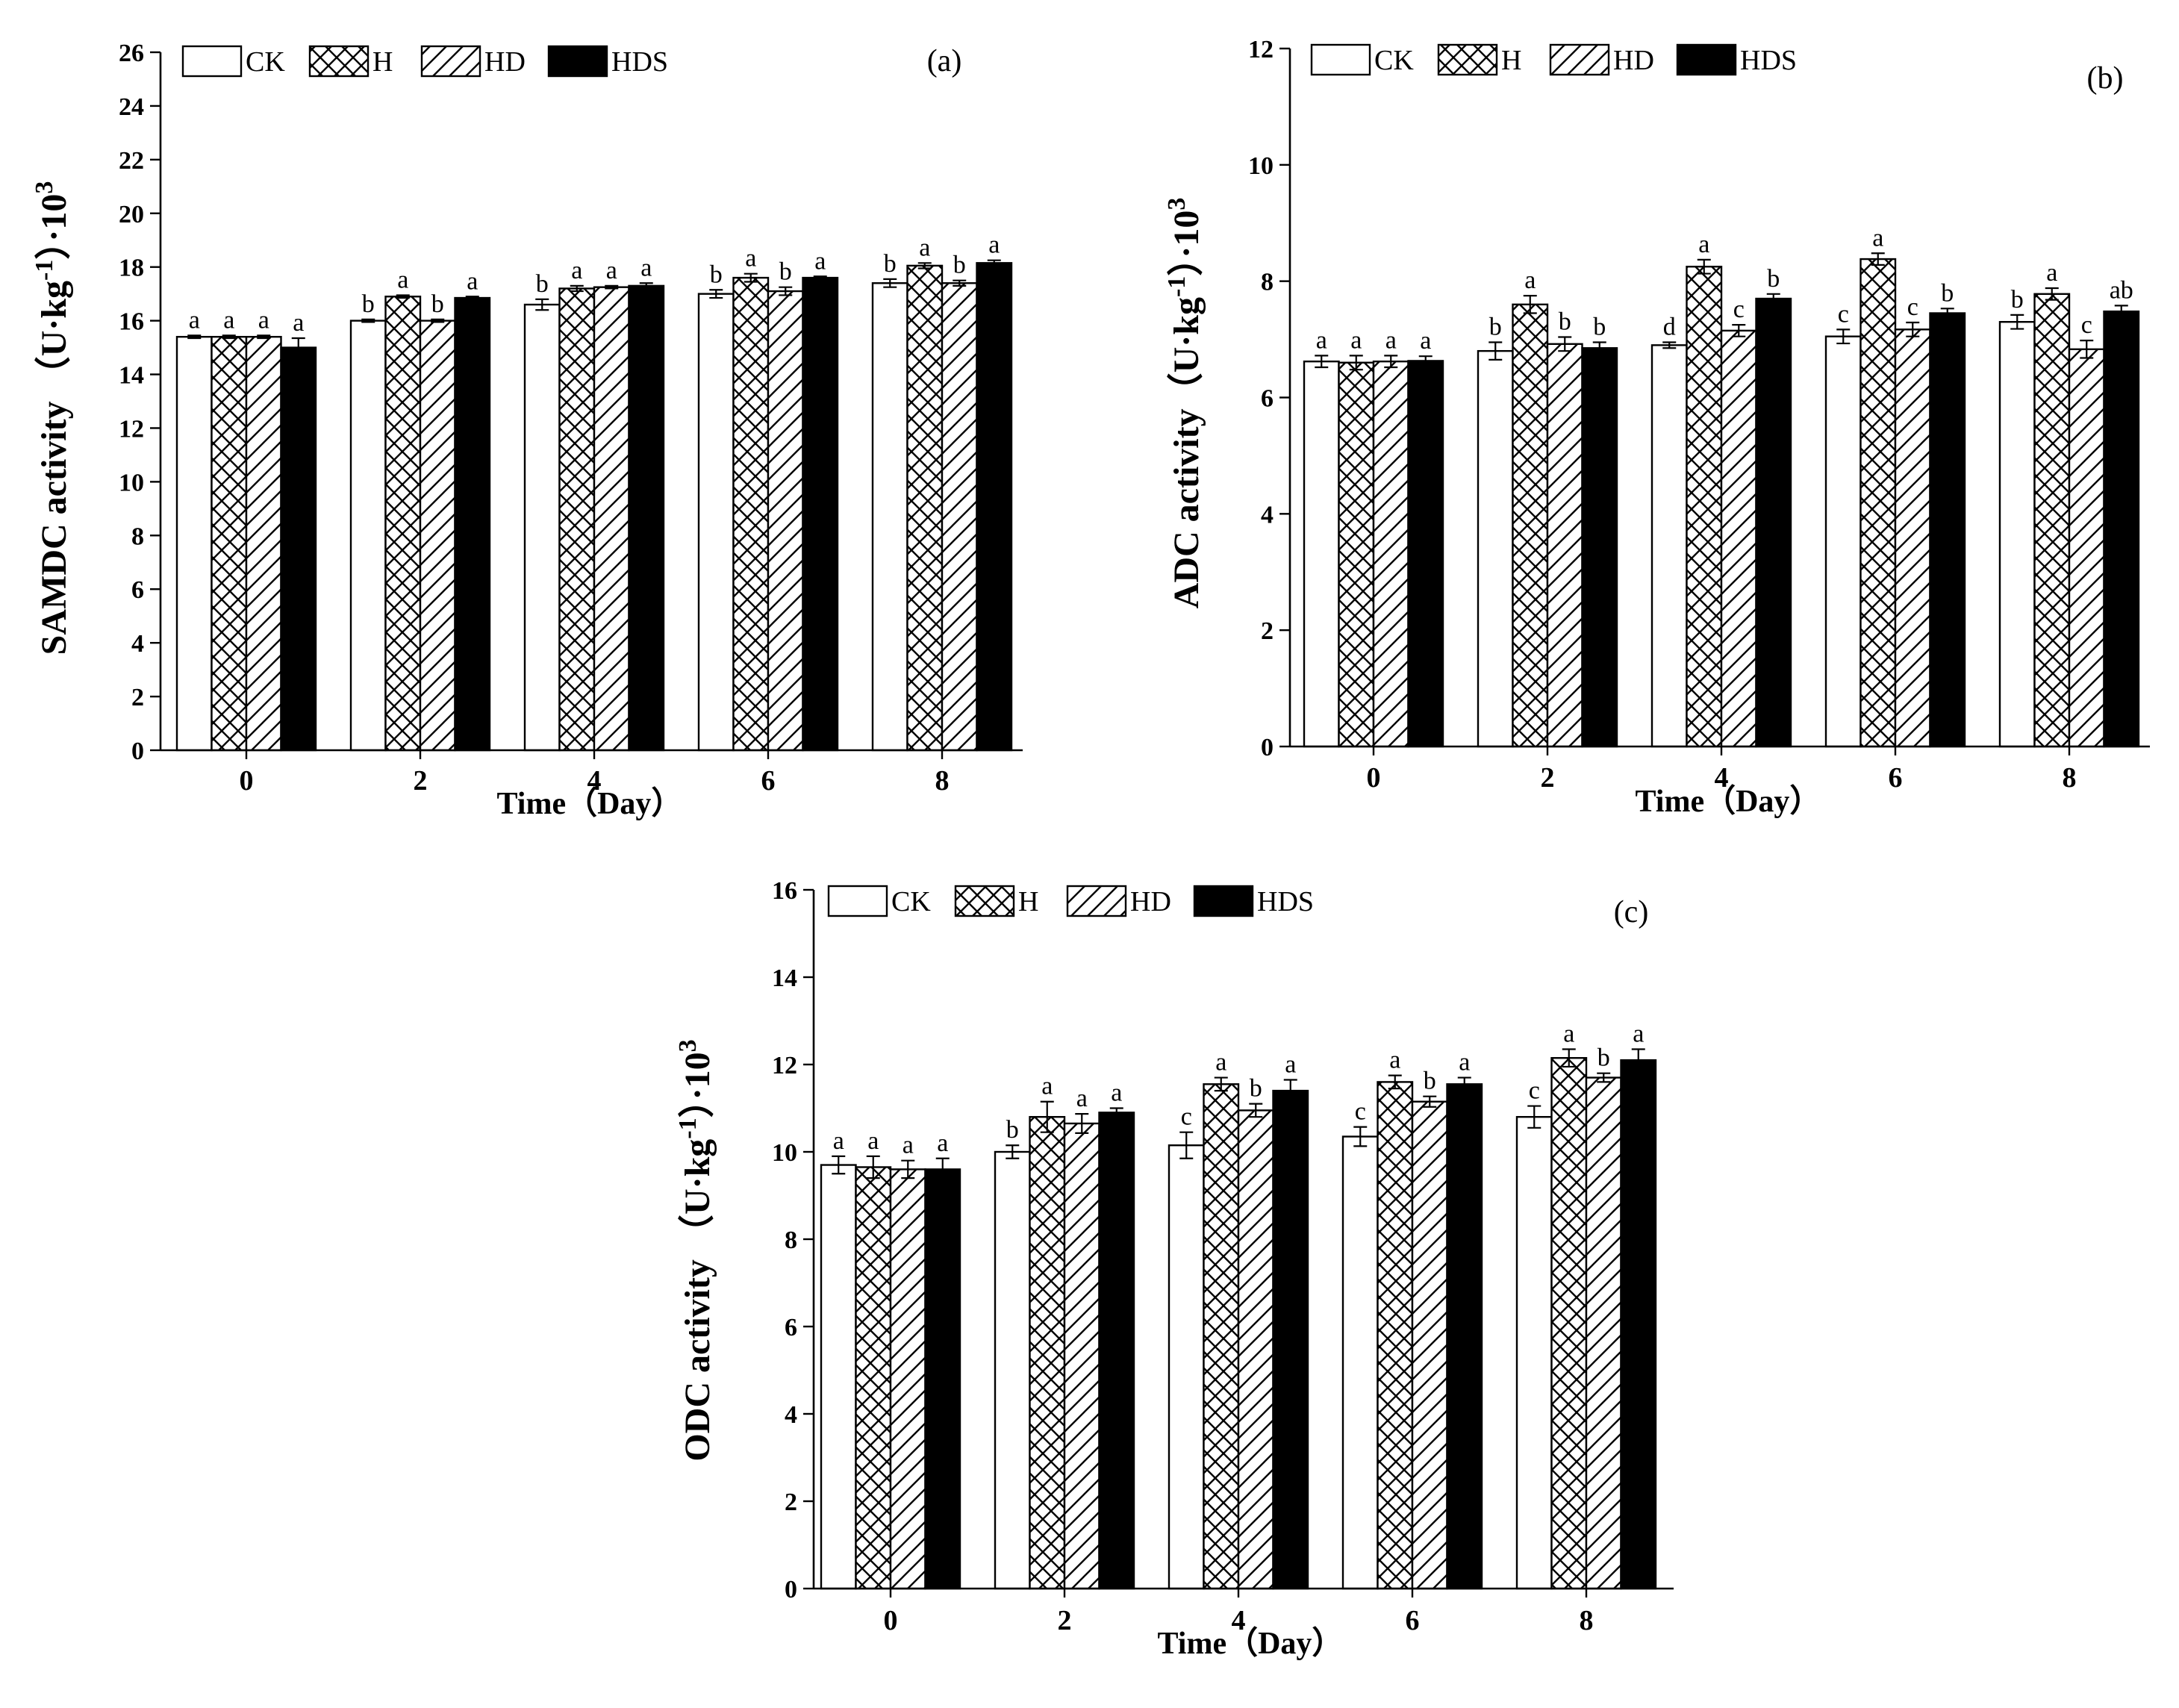  Describe the element at coordinates (873, 1141) in the screenshot. I see `significance-letter-h-day-0: a` at that location.